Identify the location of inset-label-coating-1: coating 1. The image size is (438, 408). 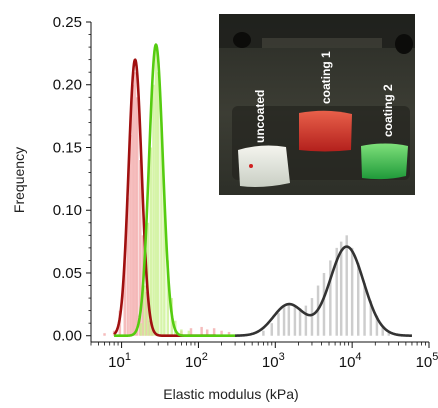
(326, 77).